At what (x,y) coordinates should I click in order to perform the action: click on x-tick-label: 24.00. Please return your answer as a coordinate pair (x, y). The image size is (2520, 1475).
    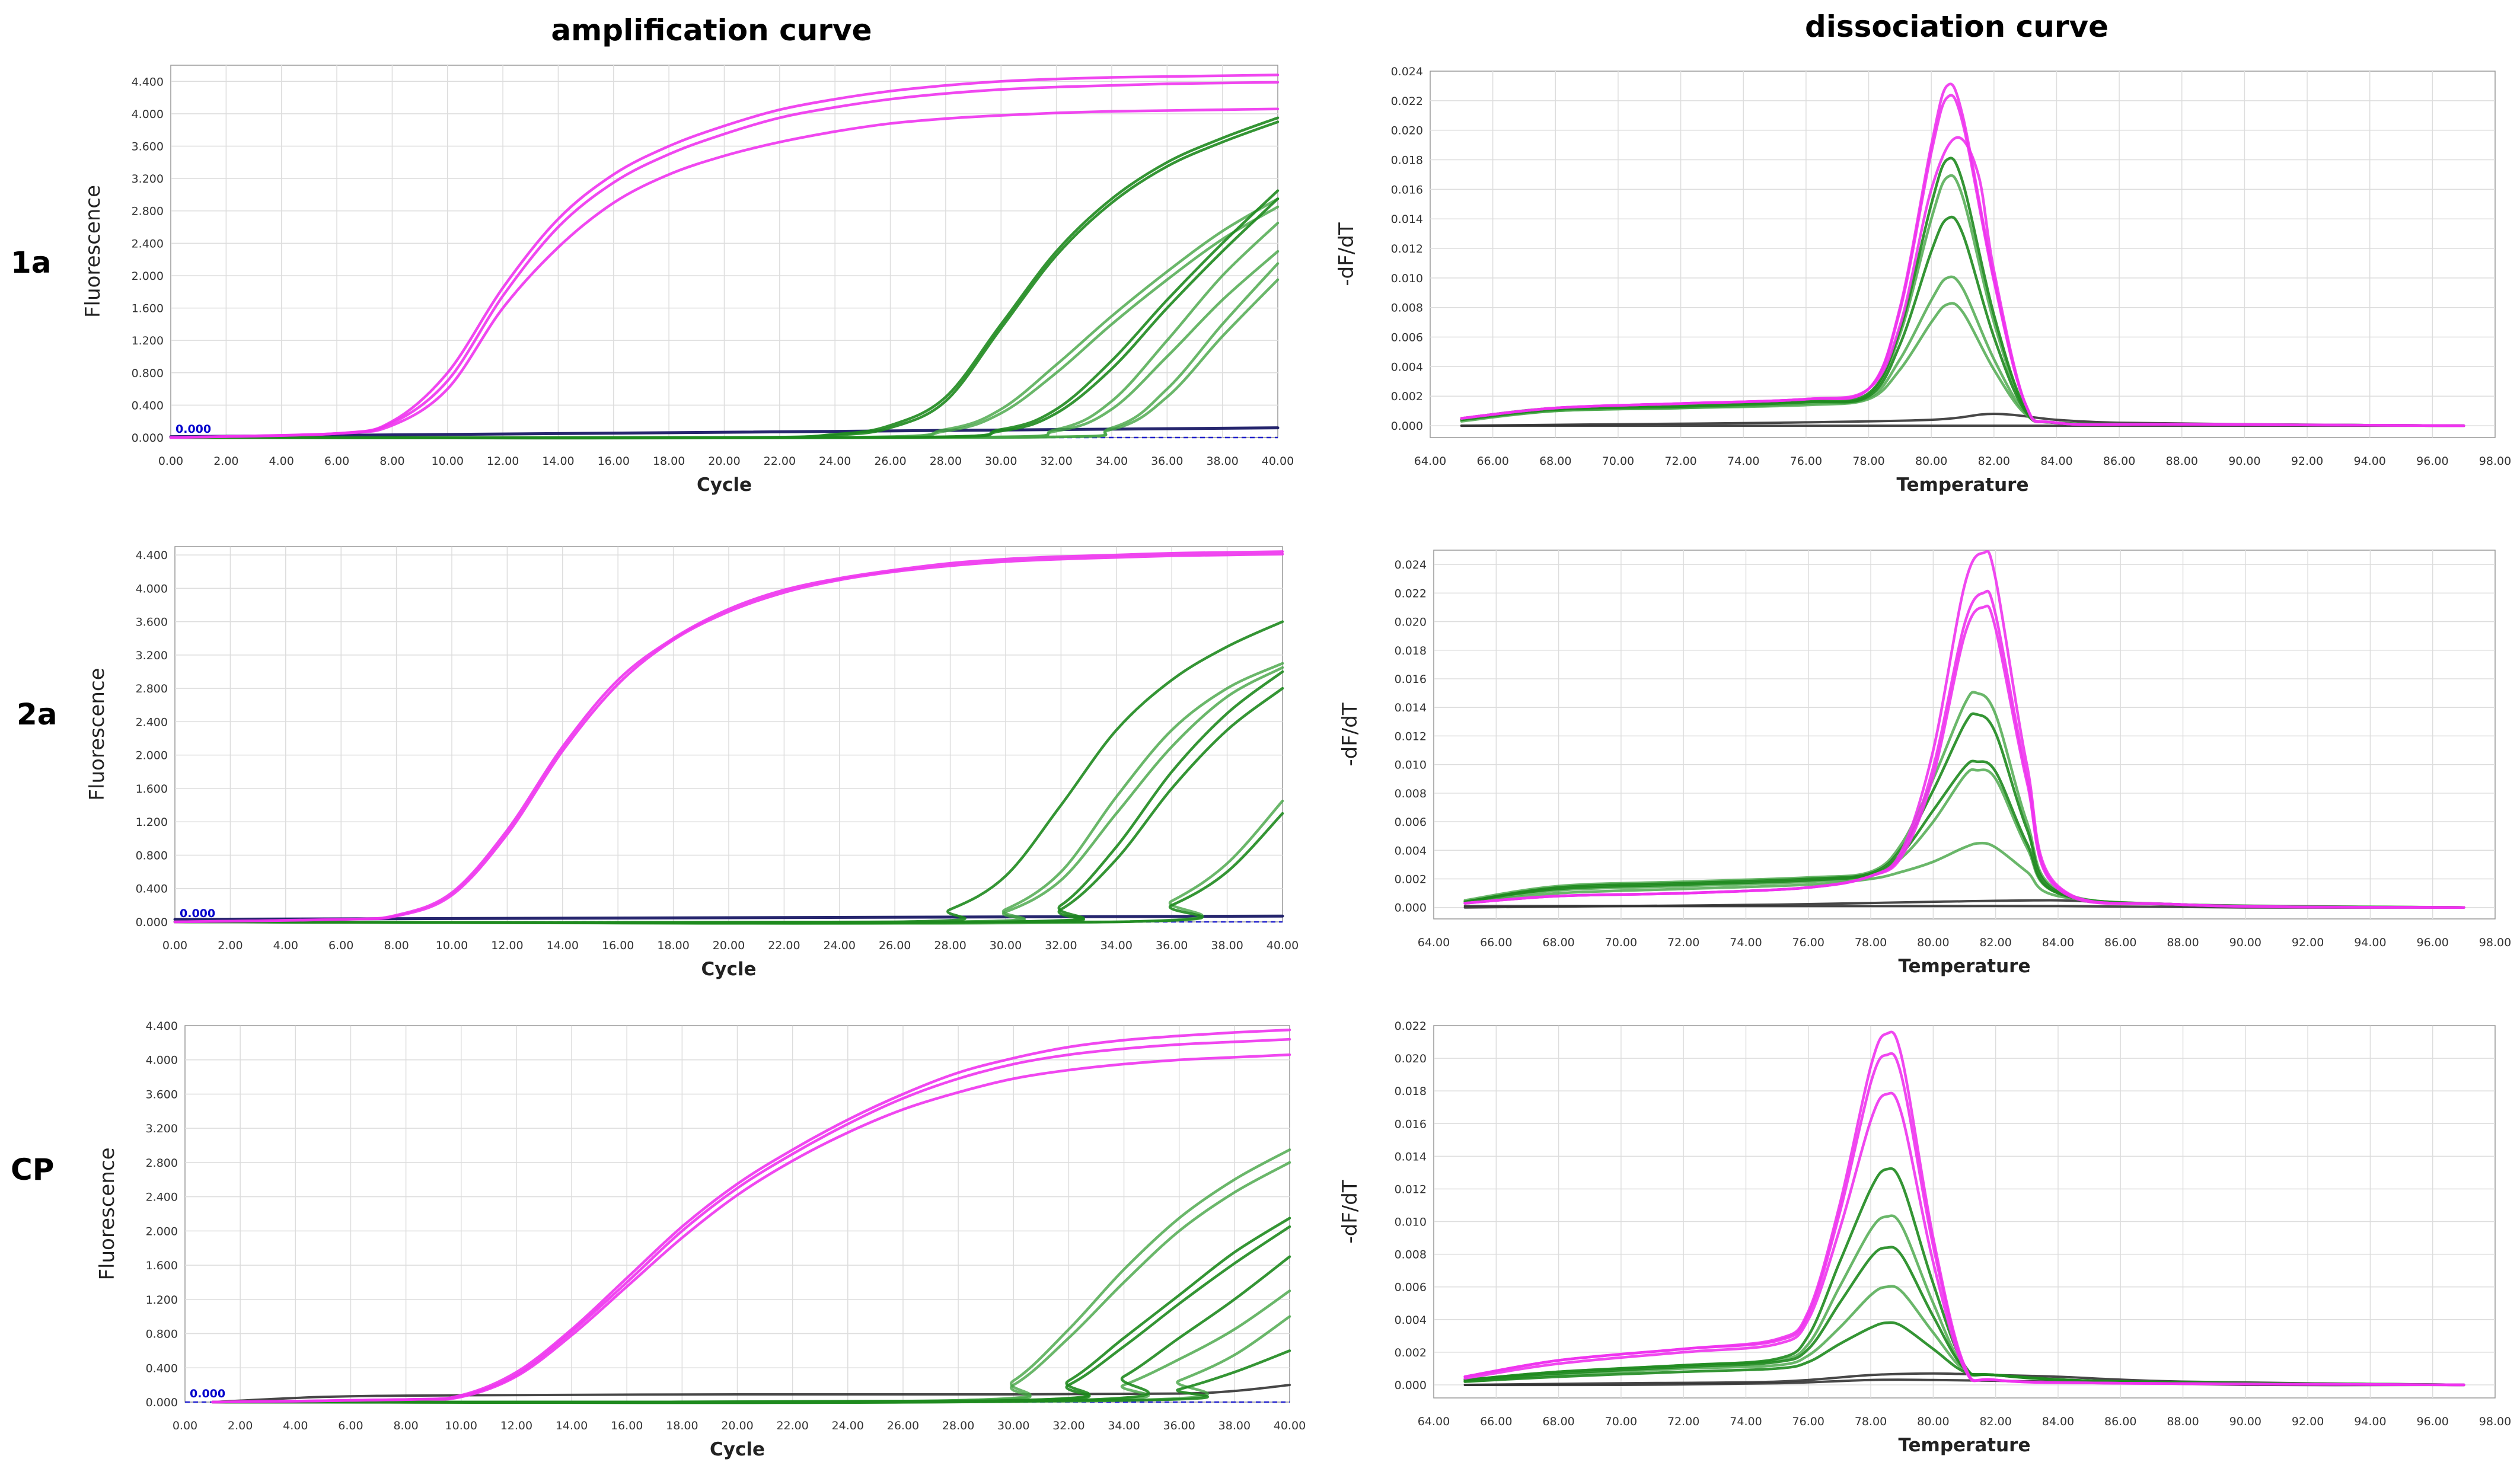
    Looking at the image, I should click on (840, 945).